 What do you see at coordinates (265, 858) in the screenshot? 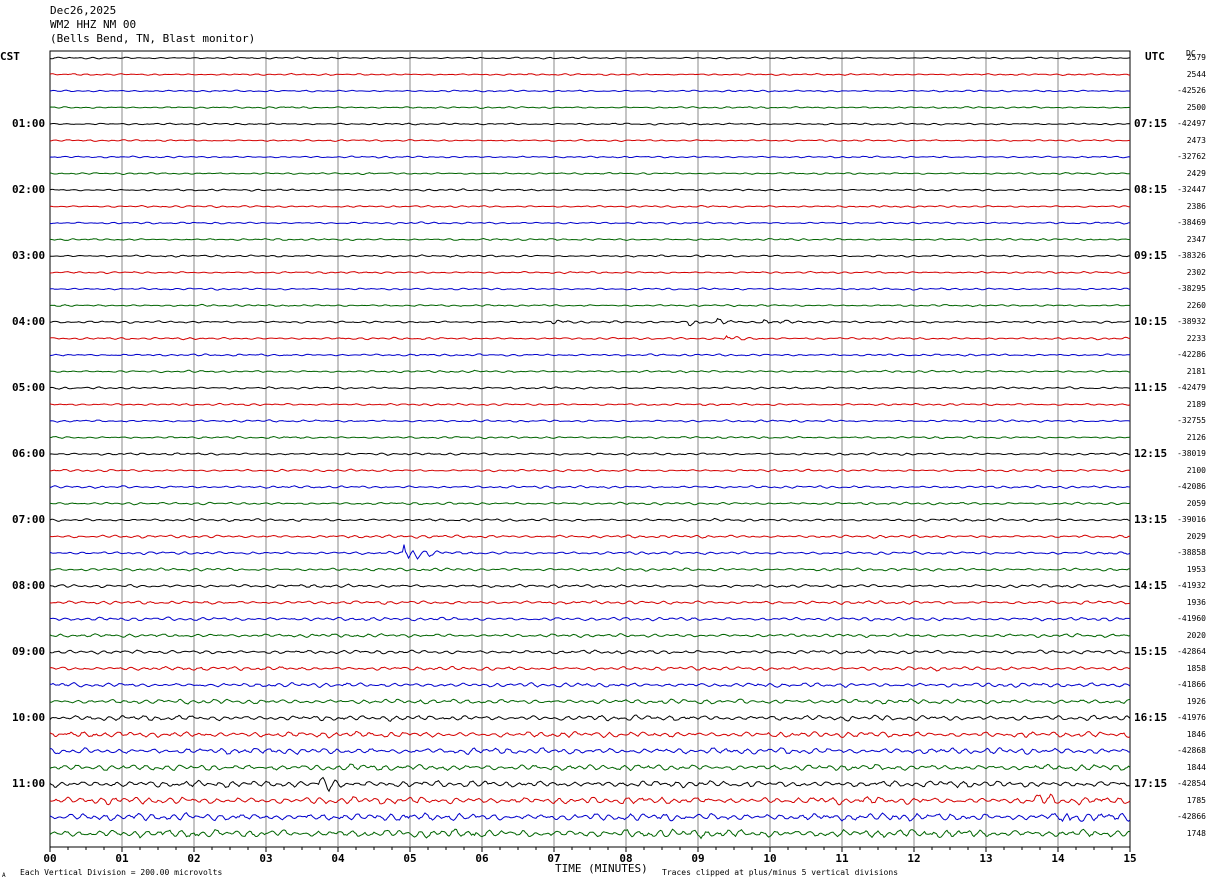
I see `x-tick-label: 03` at bounding box center [265, 858].